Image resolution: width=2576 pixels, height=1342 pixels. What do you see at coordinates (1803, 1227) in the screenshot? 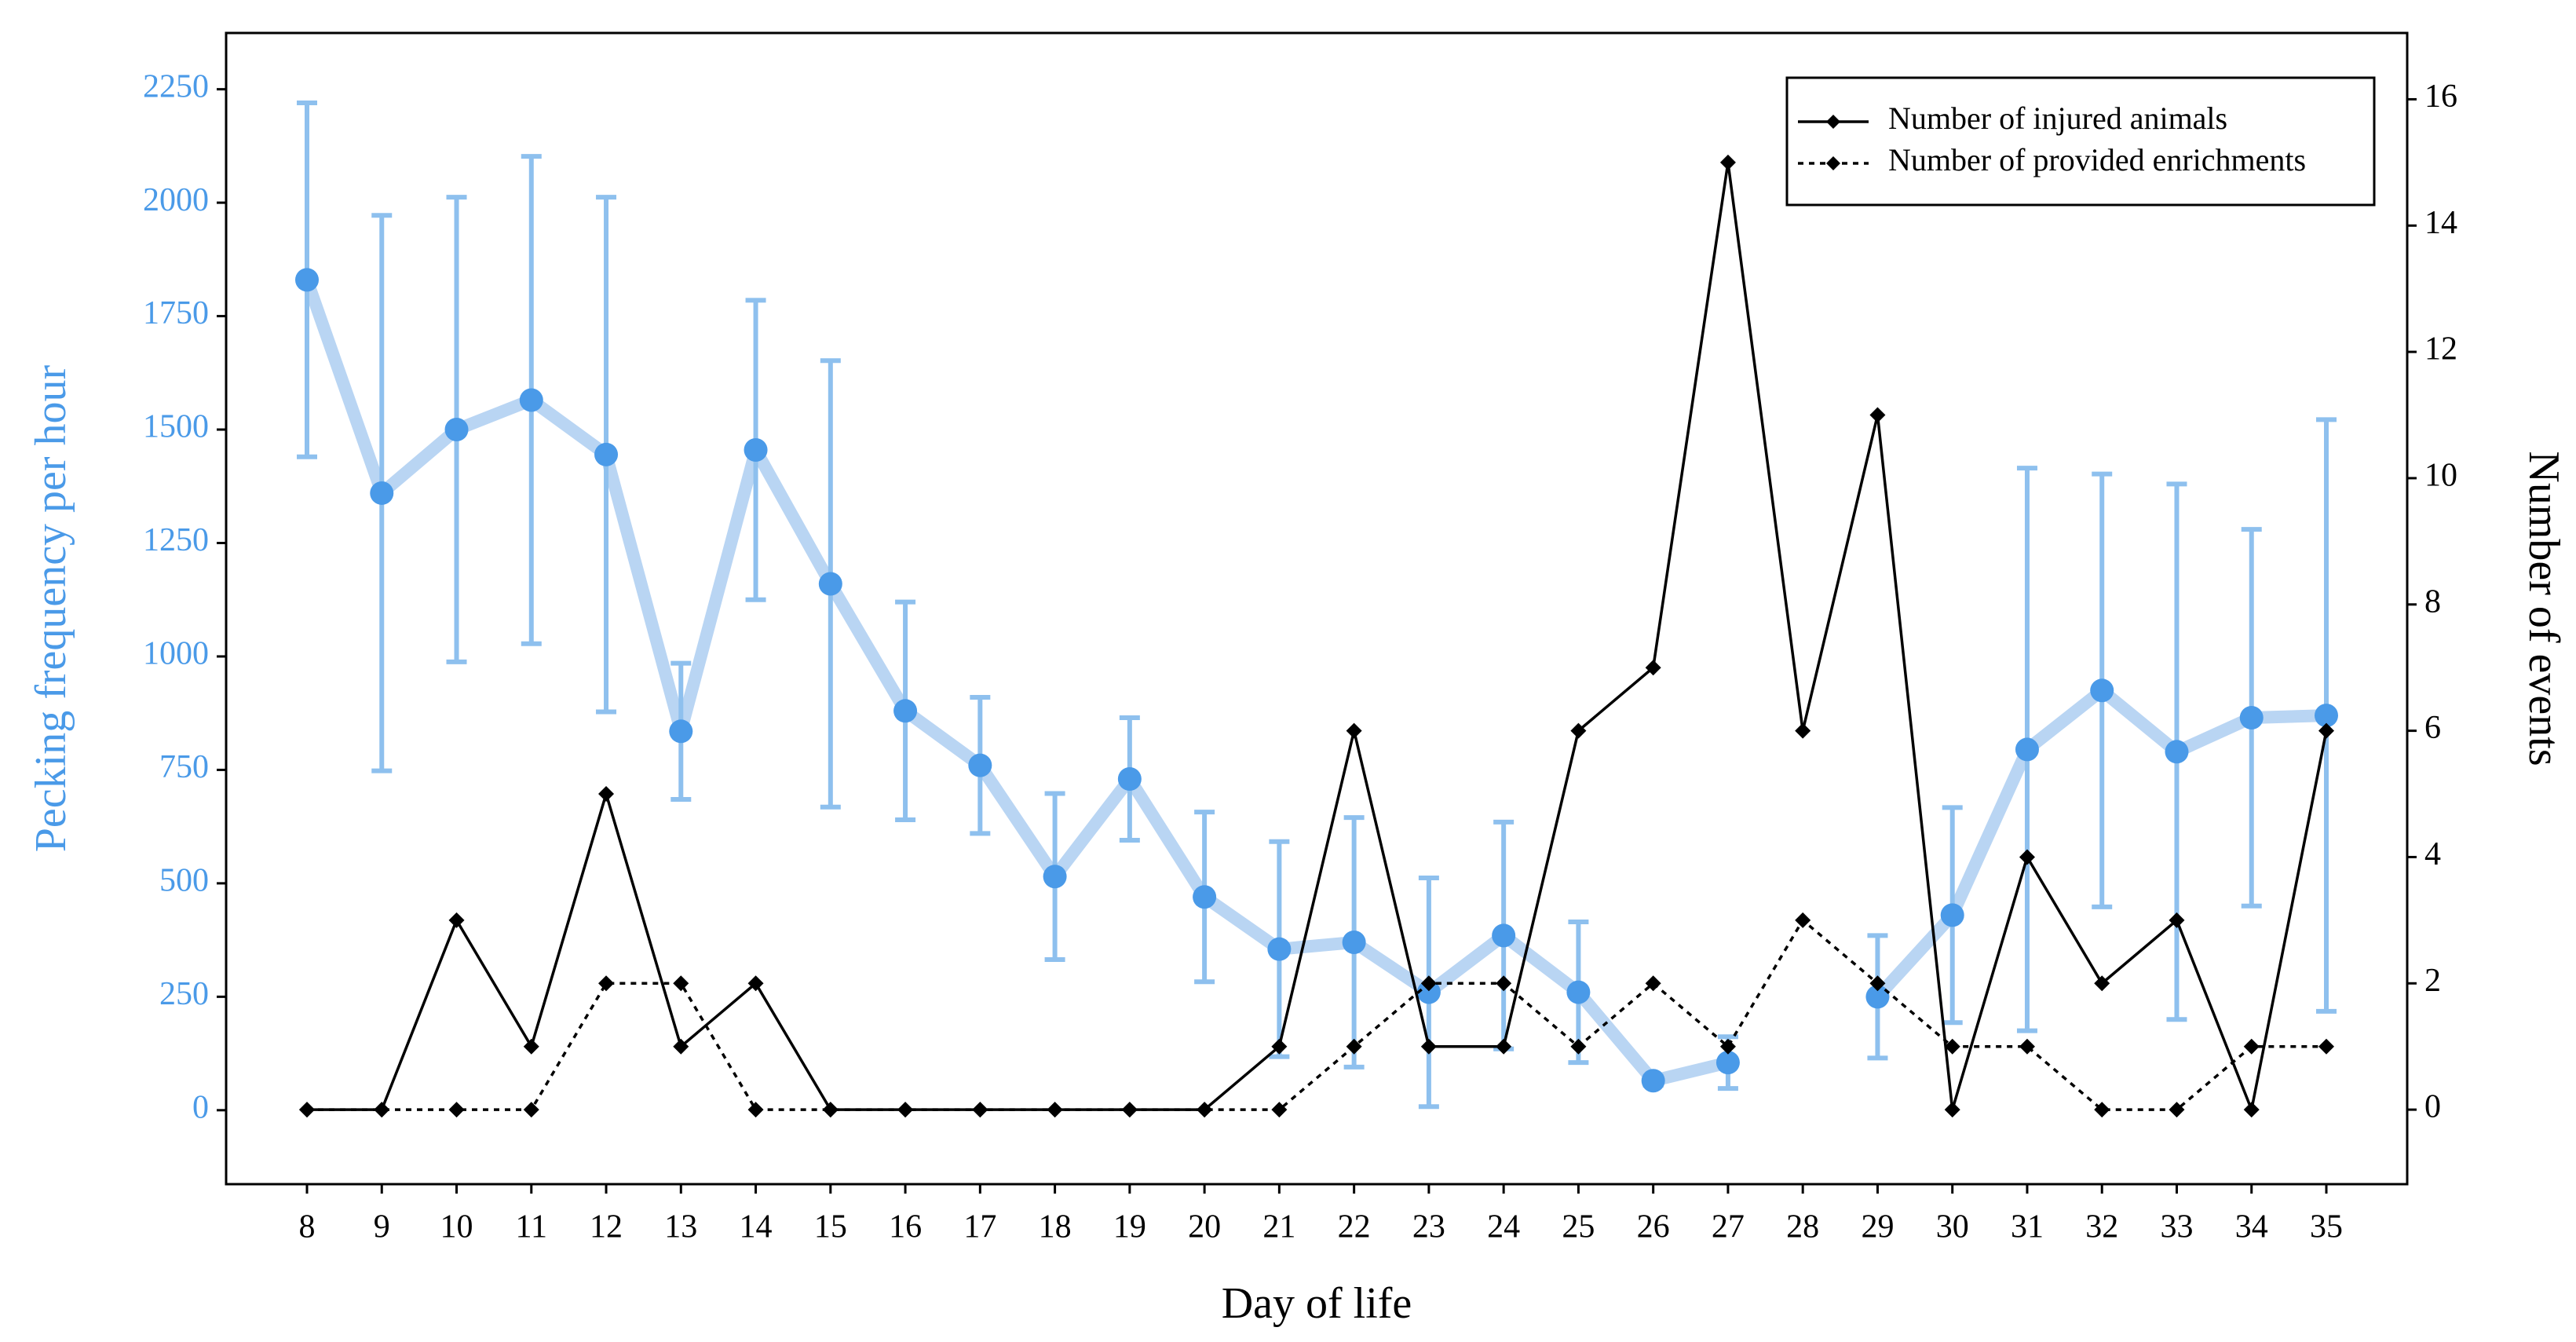
I see `x-tick-label: 28` at bounding box center [1803, 1227].